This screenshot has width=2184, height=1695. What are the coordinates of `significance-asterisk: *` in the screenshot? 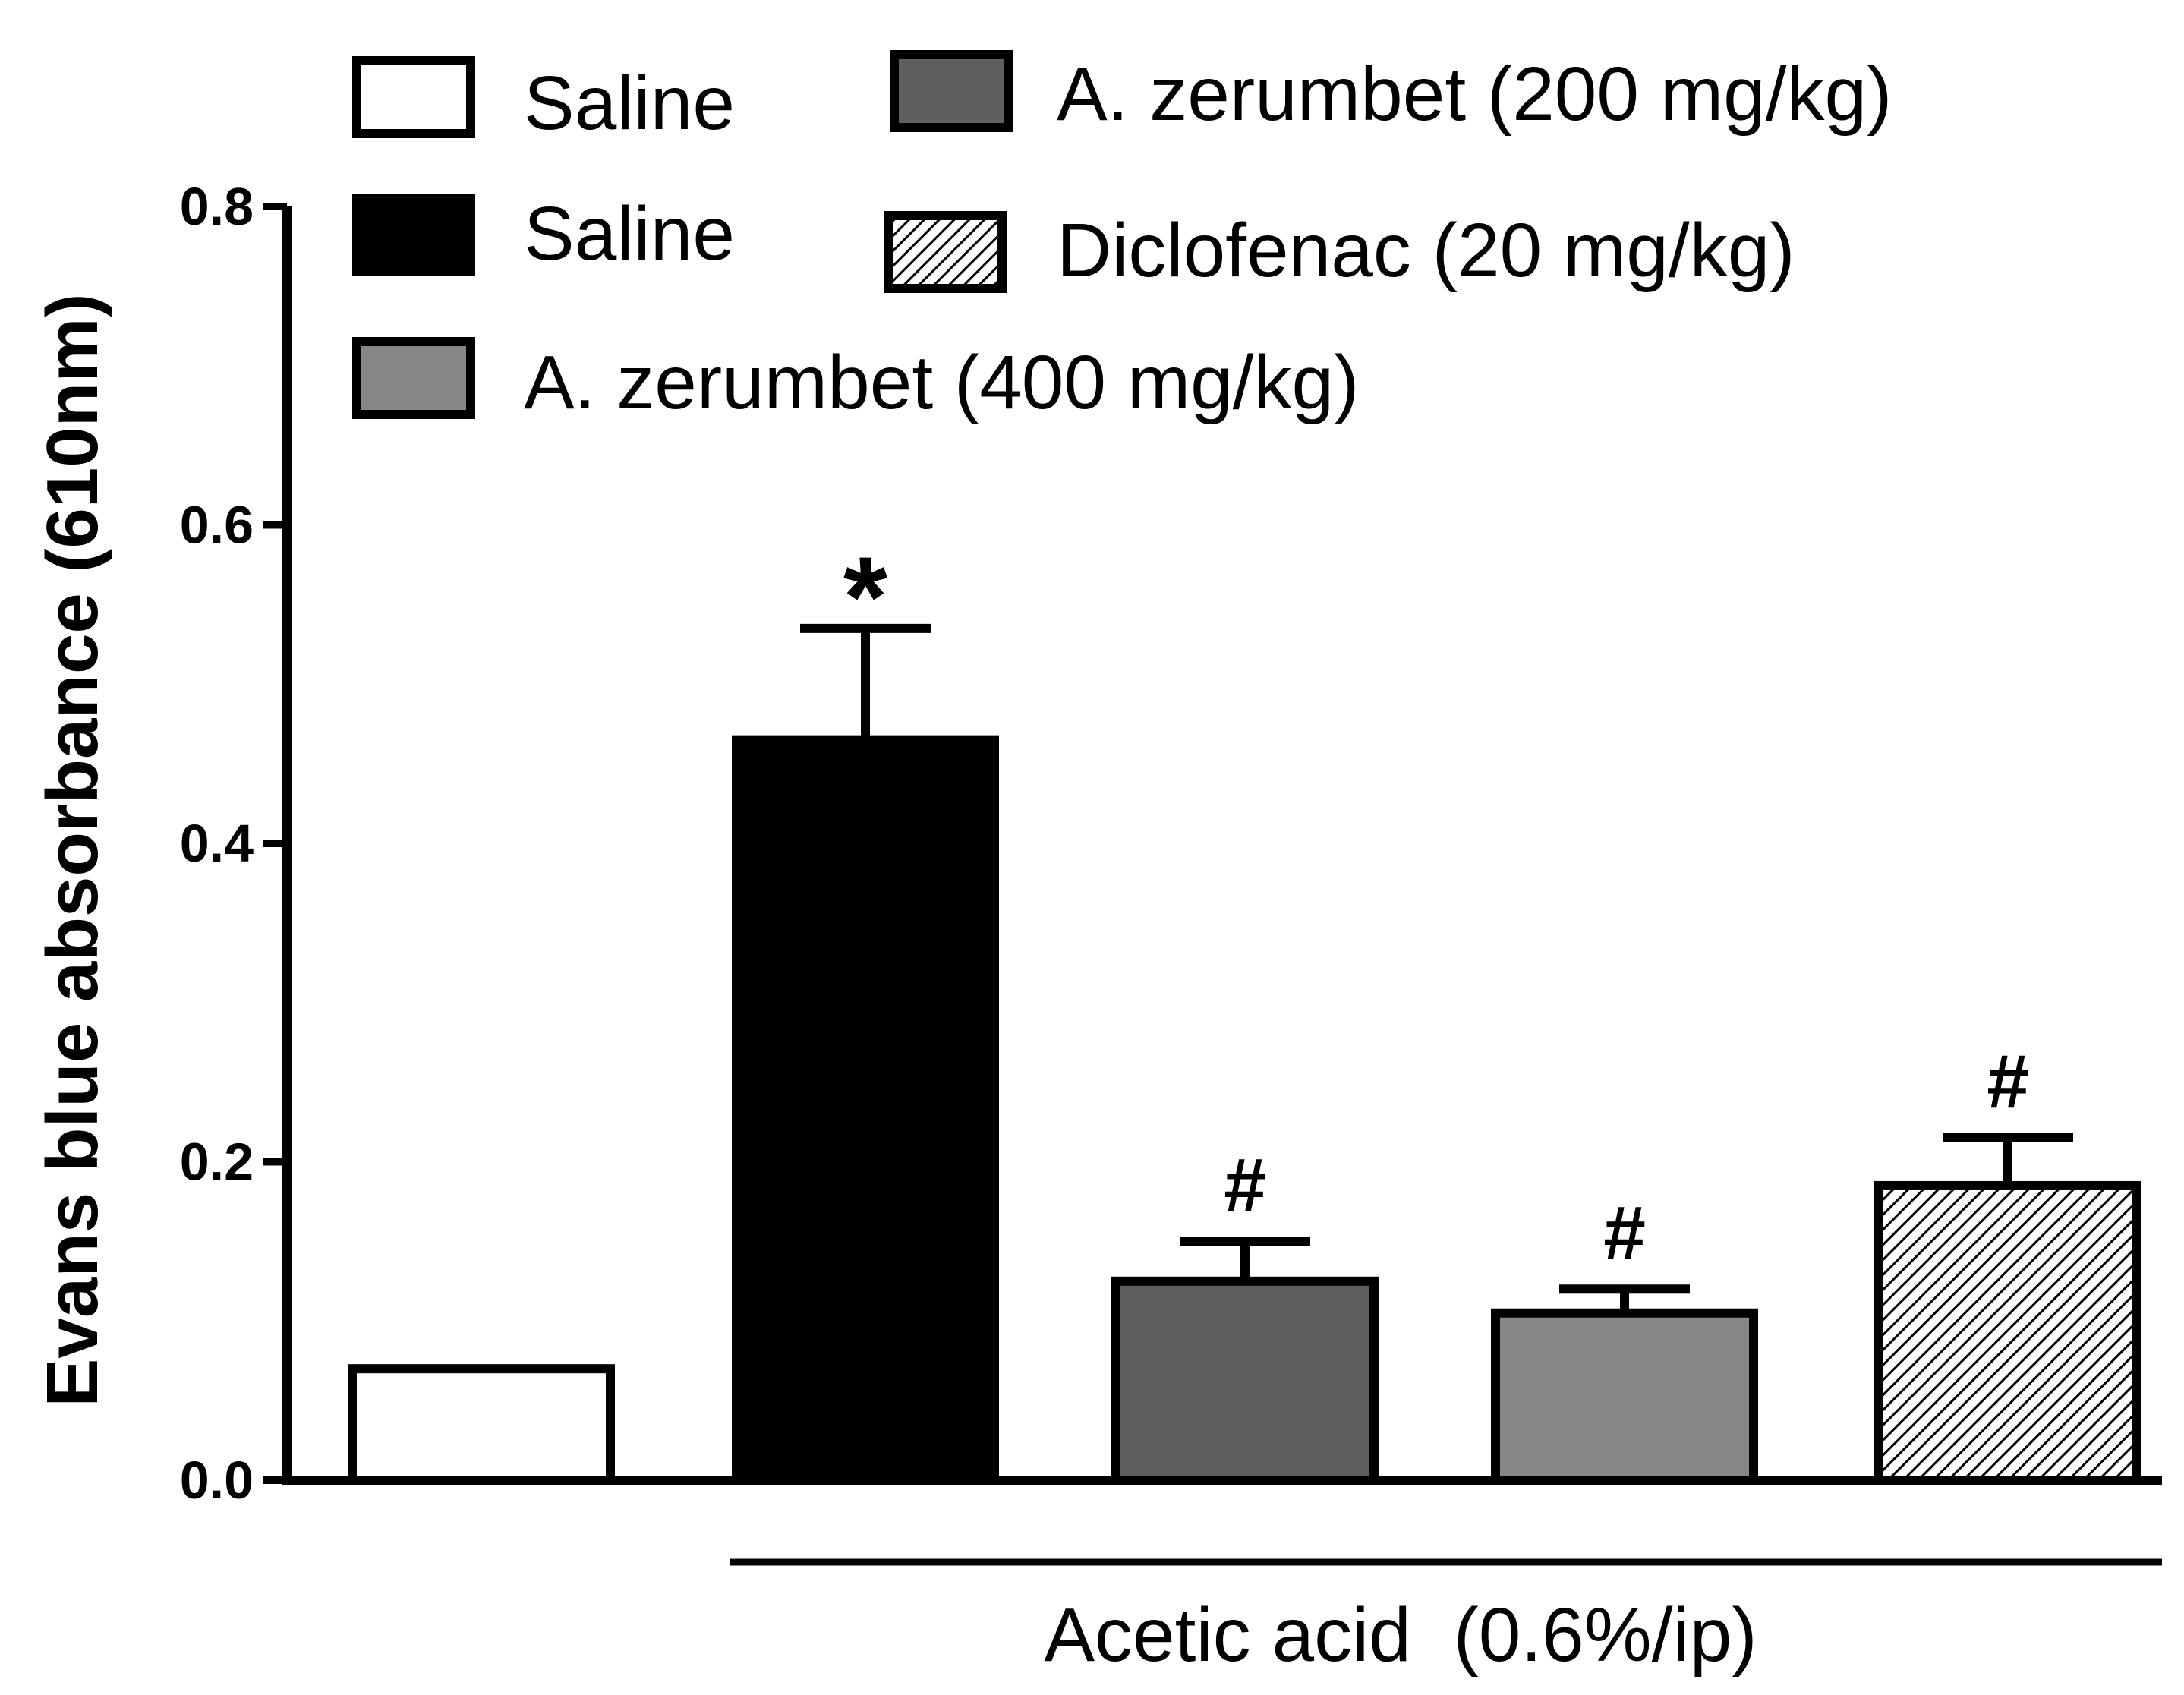 It's located at (865, 596).